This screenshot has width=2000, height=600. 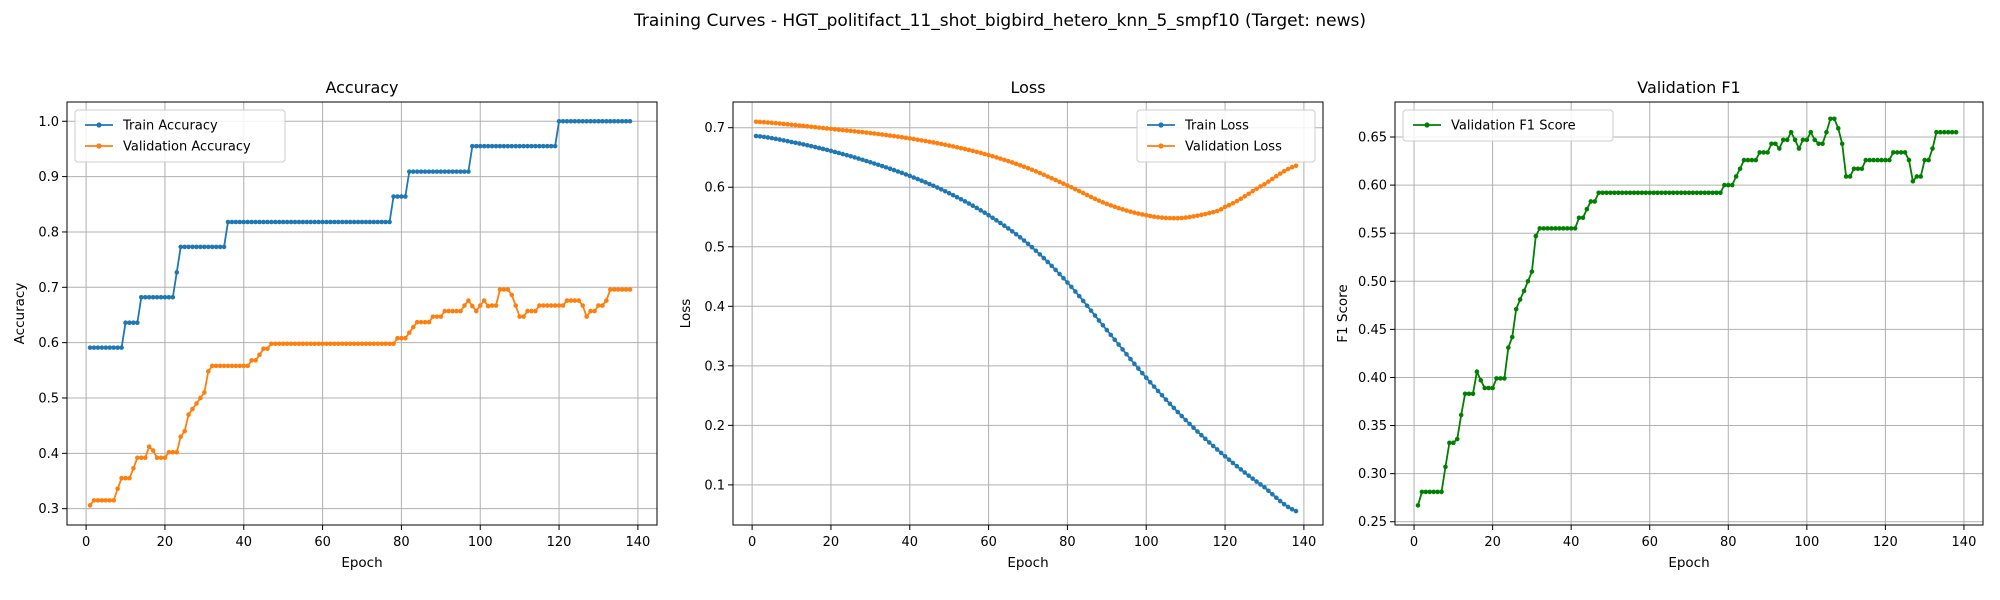 I want to click on x-tick-label: 20, so click(x=831, y=542).